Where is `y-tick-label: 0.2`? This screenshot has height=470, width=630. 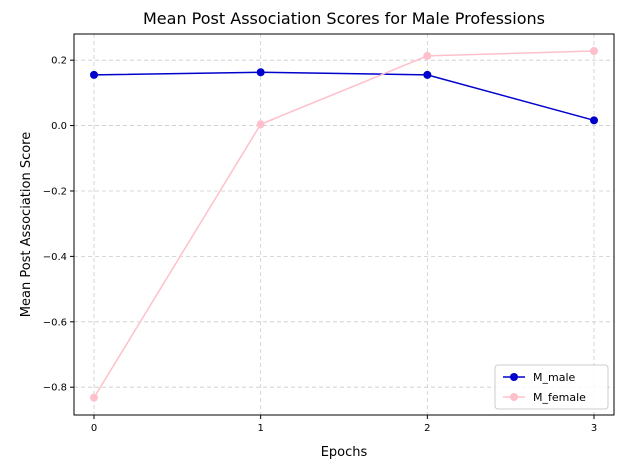 y-tick-label: 0.2 is located at coordinates (59, 61).